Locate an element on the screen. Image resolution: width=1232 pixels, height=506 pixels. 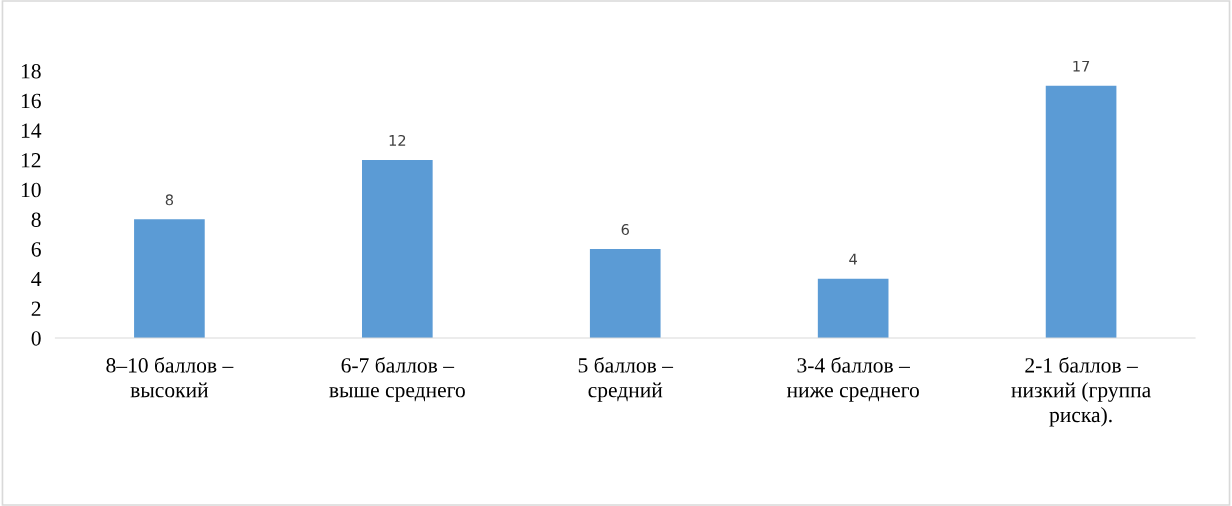
y-tick-label: 14 is located at coordinates (31, 130).